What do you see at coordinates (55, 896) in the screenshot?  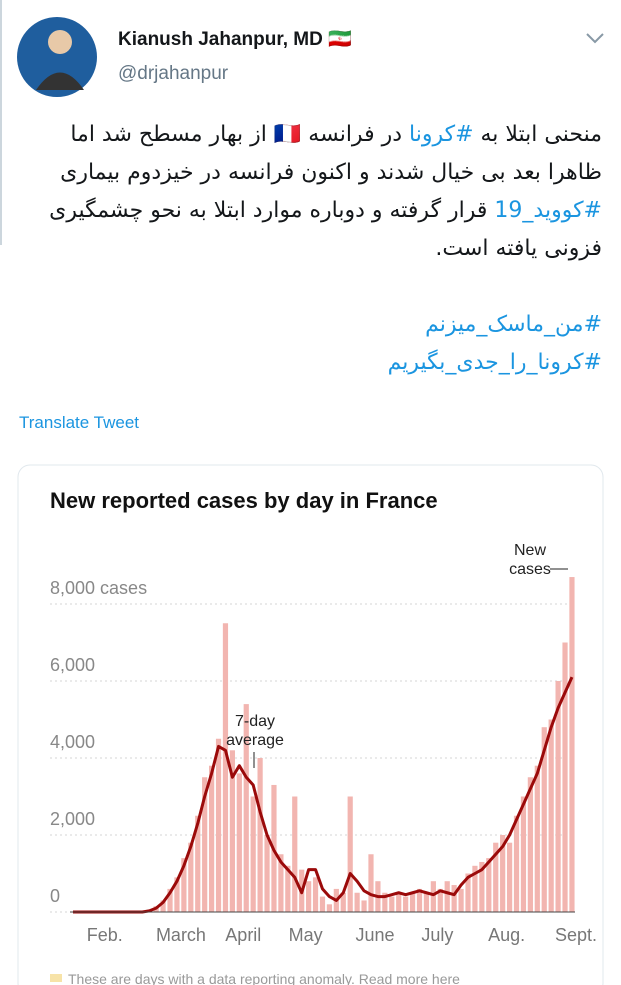 I see `y-tick-label: 0` at bounding box center [55, 896].